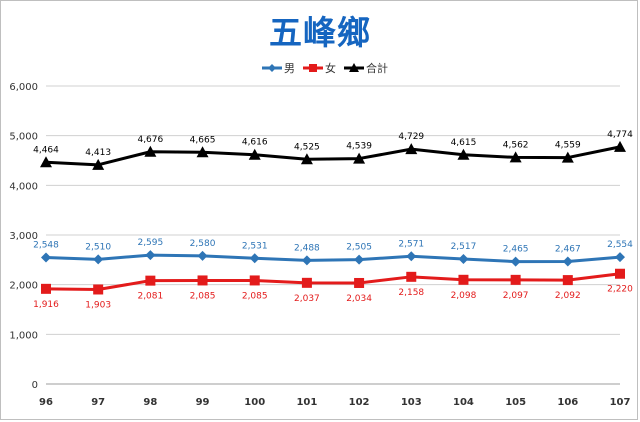  I want to click on x-tick-label: 98, so click(150, 402).